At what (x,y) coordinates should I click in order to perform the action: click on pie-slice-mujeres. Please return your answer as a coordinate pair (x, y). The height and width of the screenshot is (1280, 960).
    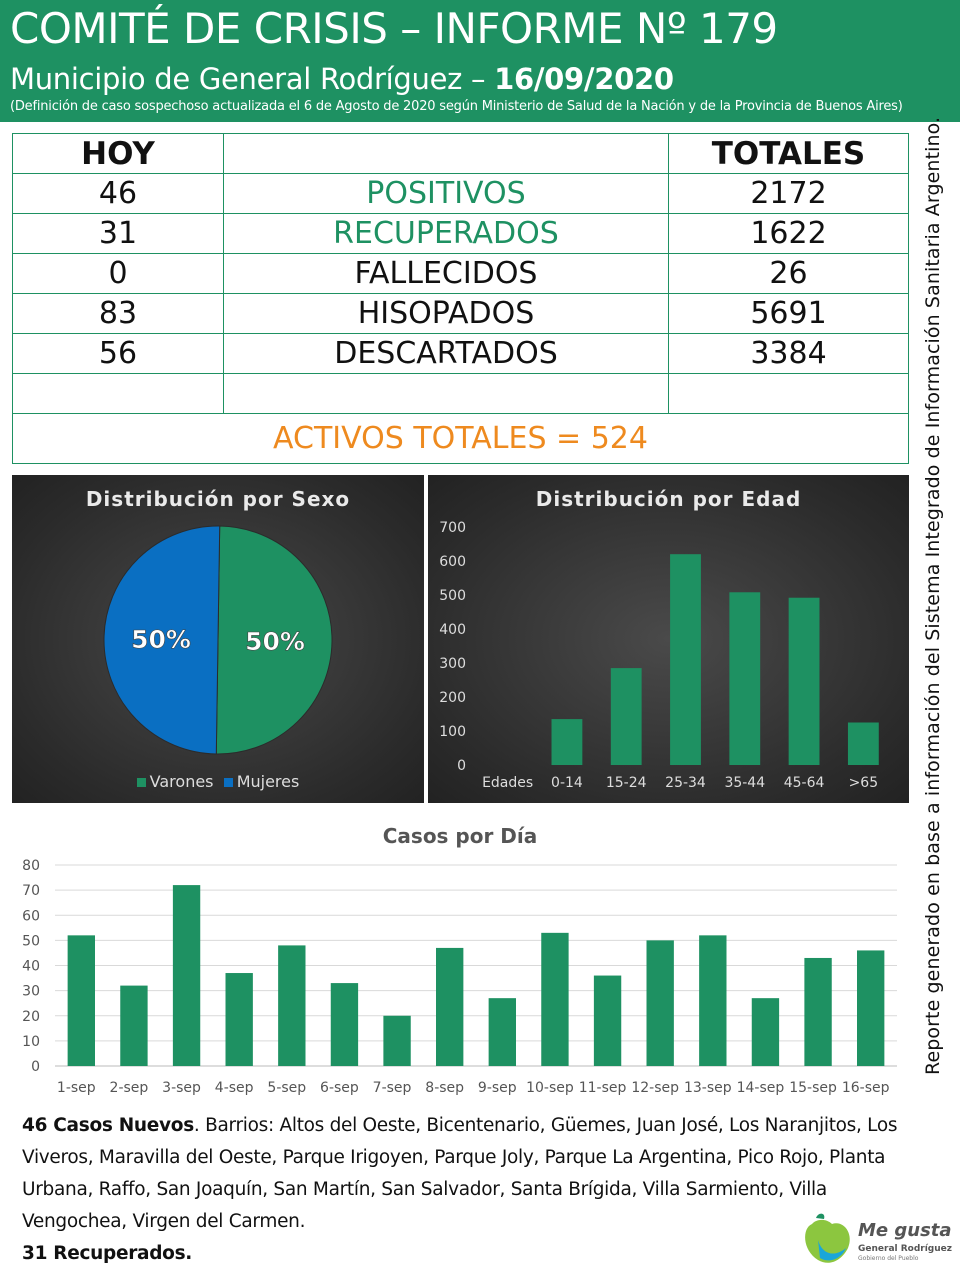
    Looking at the image, I should click on (162, 640).